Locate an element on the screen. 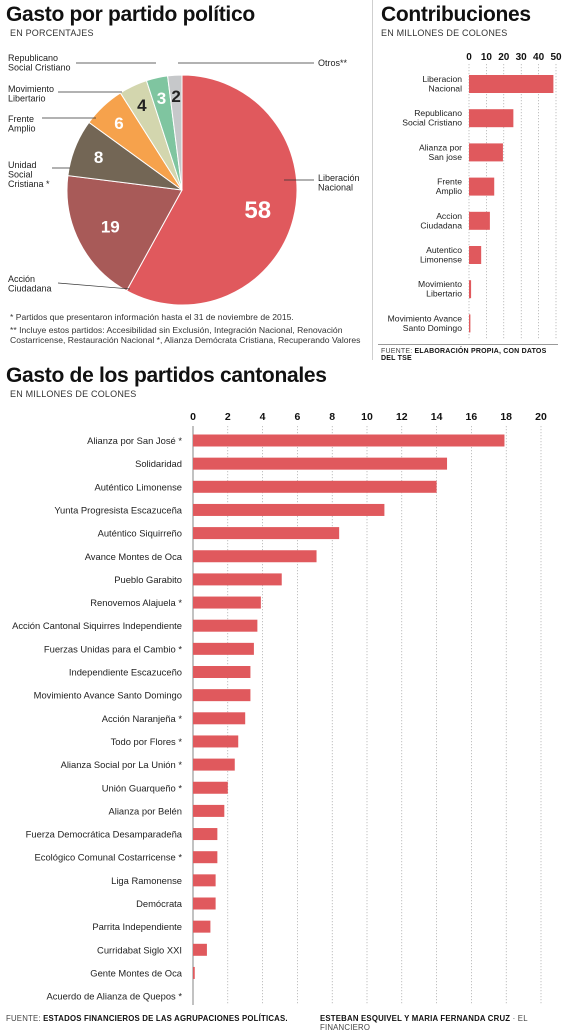 Image resolution: width=563 pixels, height=1032 pixels. cantonal-chart-title: Gasto de los partidos cantonales is located at coordinates (166, 375).